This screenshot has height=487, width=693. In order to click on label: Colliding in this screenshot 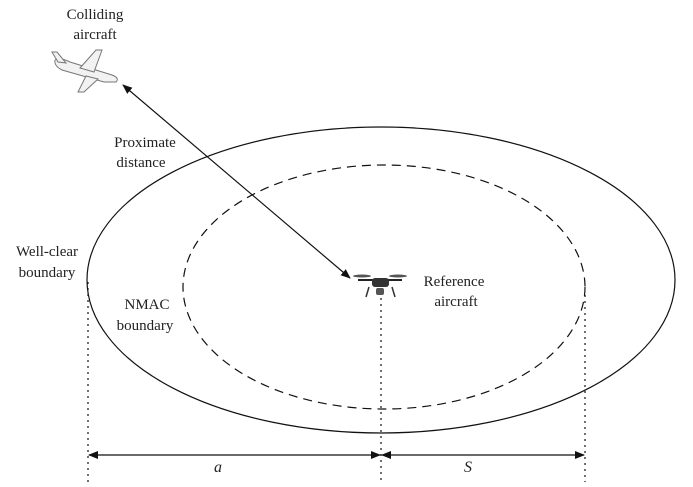, I will do `click(95, 15)`.